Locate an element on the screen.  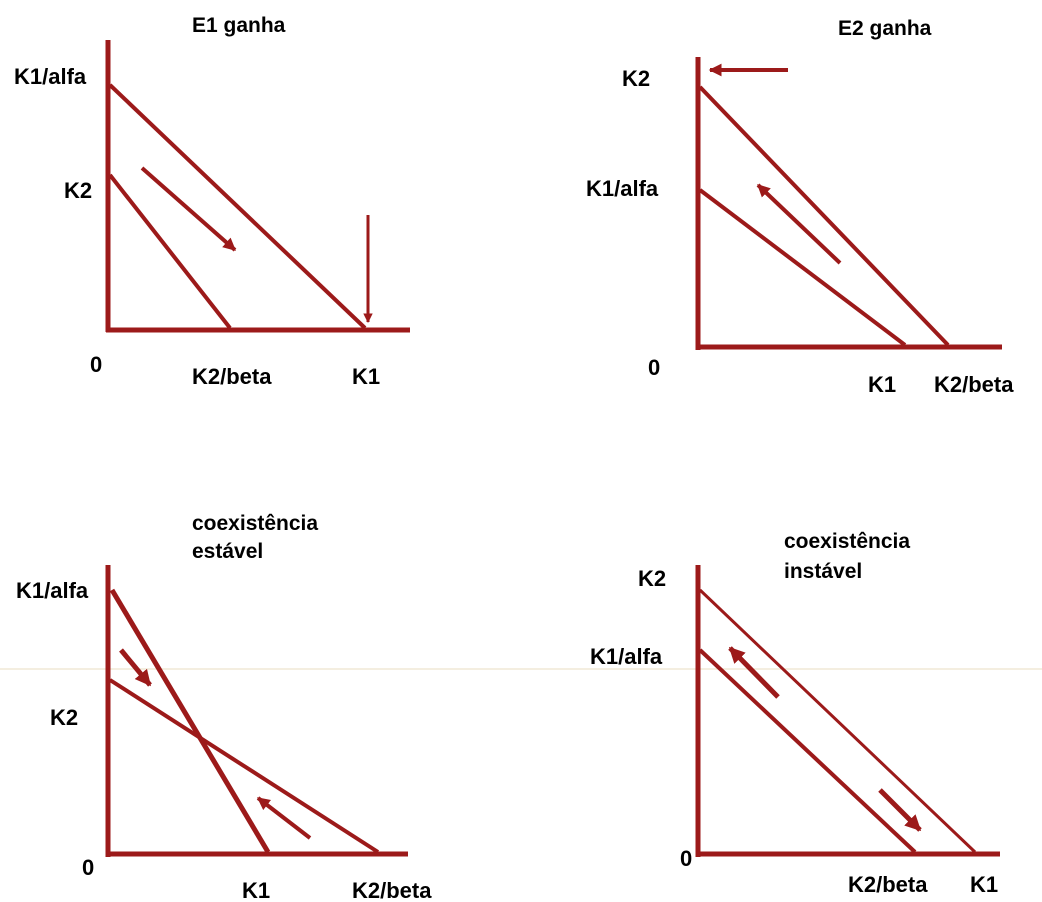
panel-title: E2 ganha is located at coordinates (885, 28).